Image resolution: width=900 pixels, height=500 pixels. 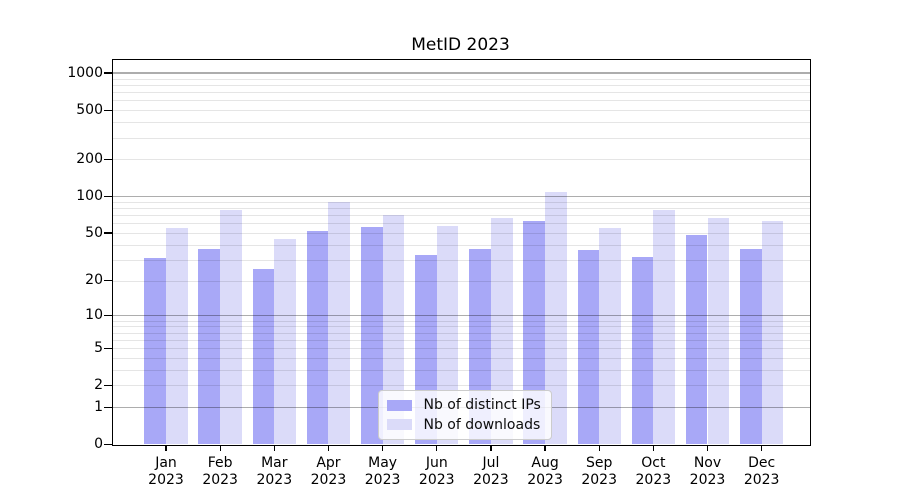 What do you see at coordinates (464, 415) in the screenshot?
I see `legend: Nb of distinct IPs Nb of downloads` at bounding box center [464, 415].